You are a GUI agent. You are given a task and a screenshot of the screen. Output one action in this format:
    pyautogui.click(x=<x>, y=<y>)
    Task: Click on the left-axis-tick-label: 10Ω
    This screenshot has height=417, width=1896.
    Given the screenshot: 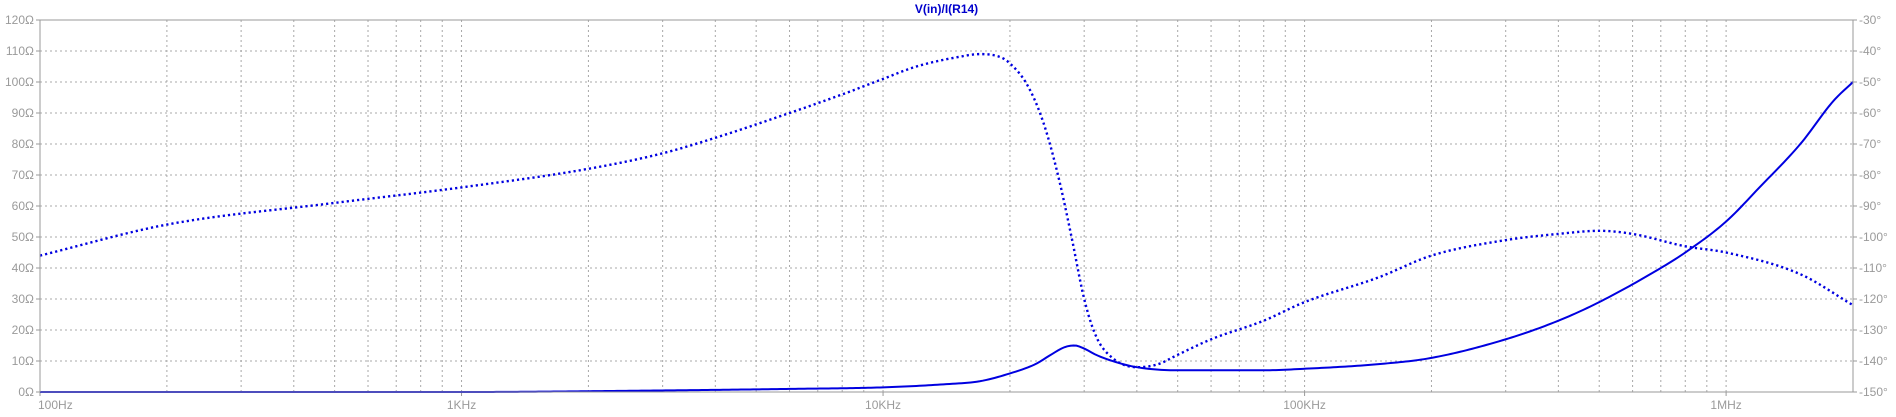 What is the action you would take?
    pyautogui.click(x=23, y=361)
    